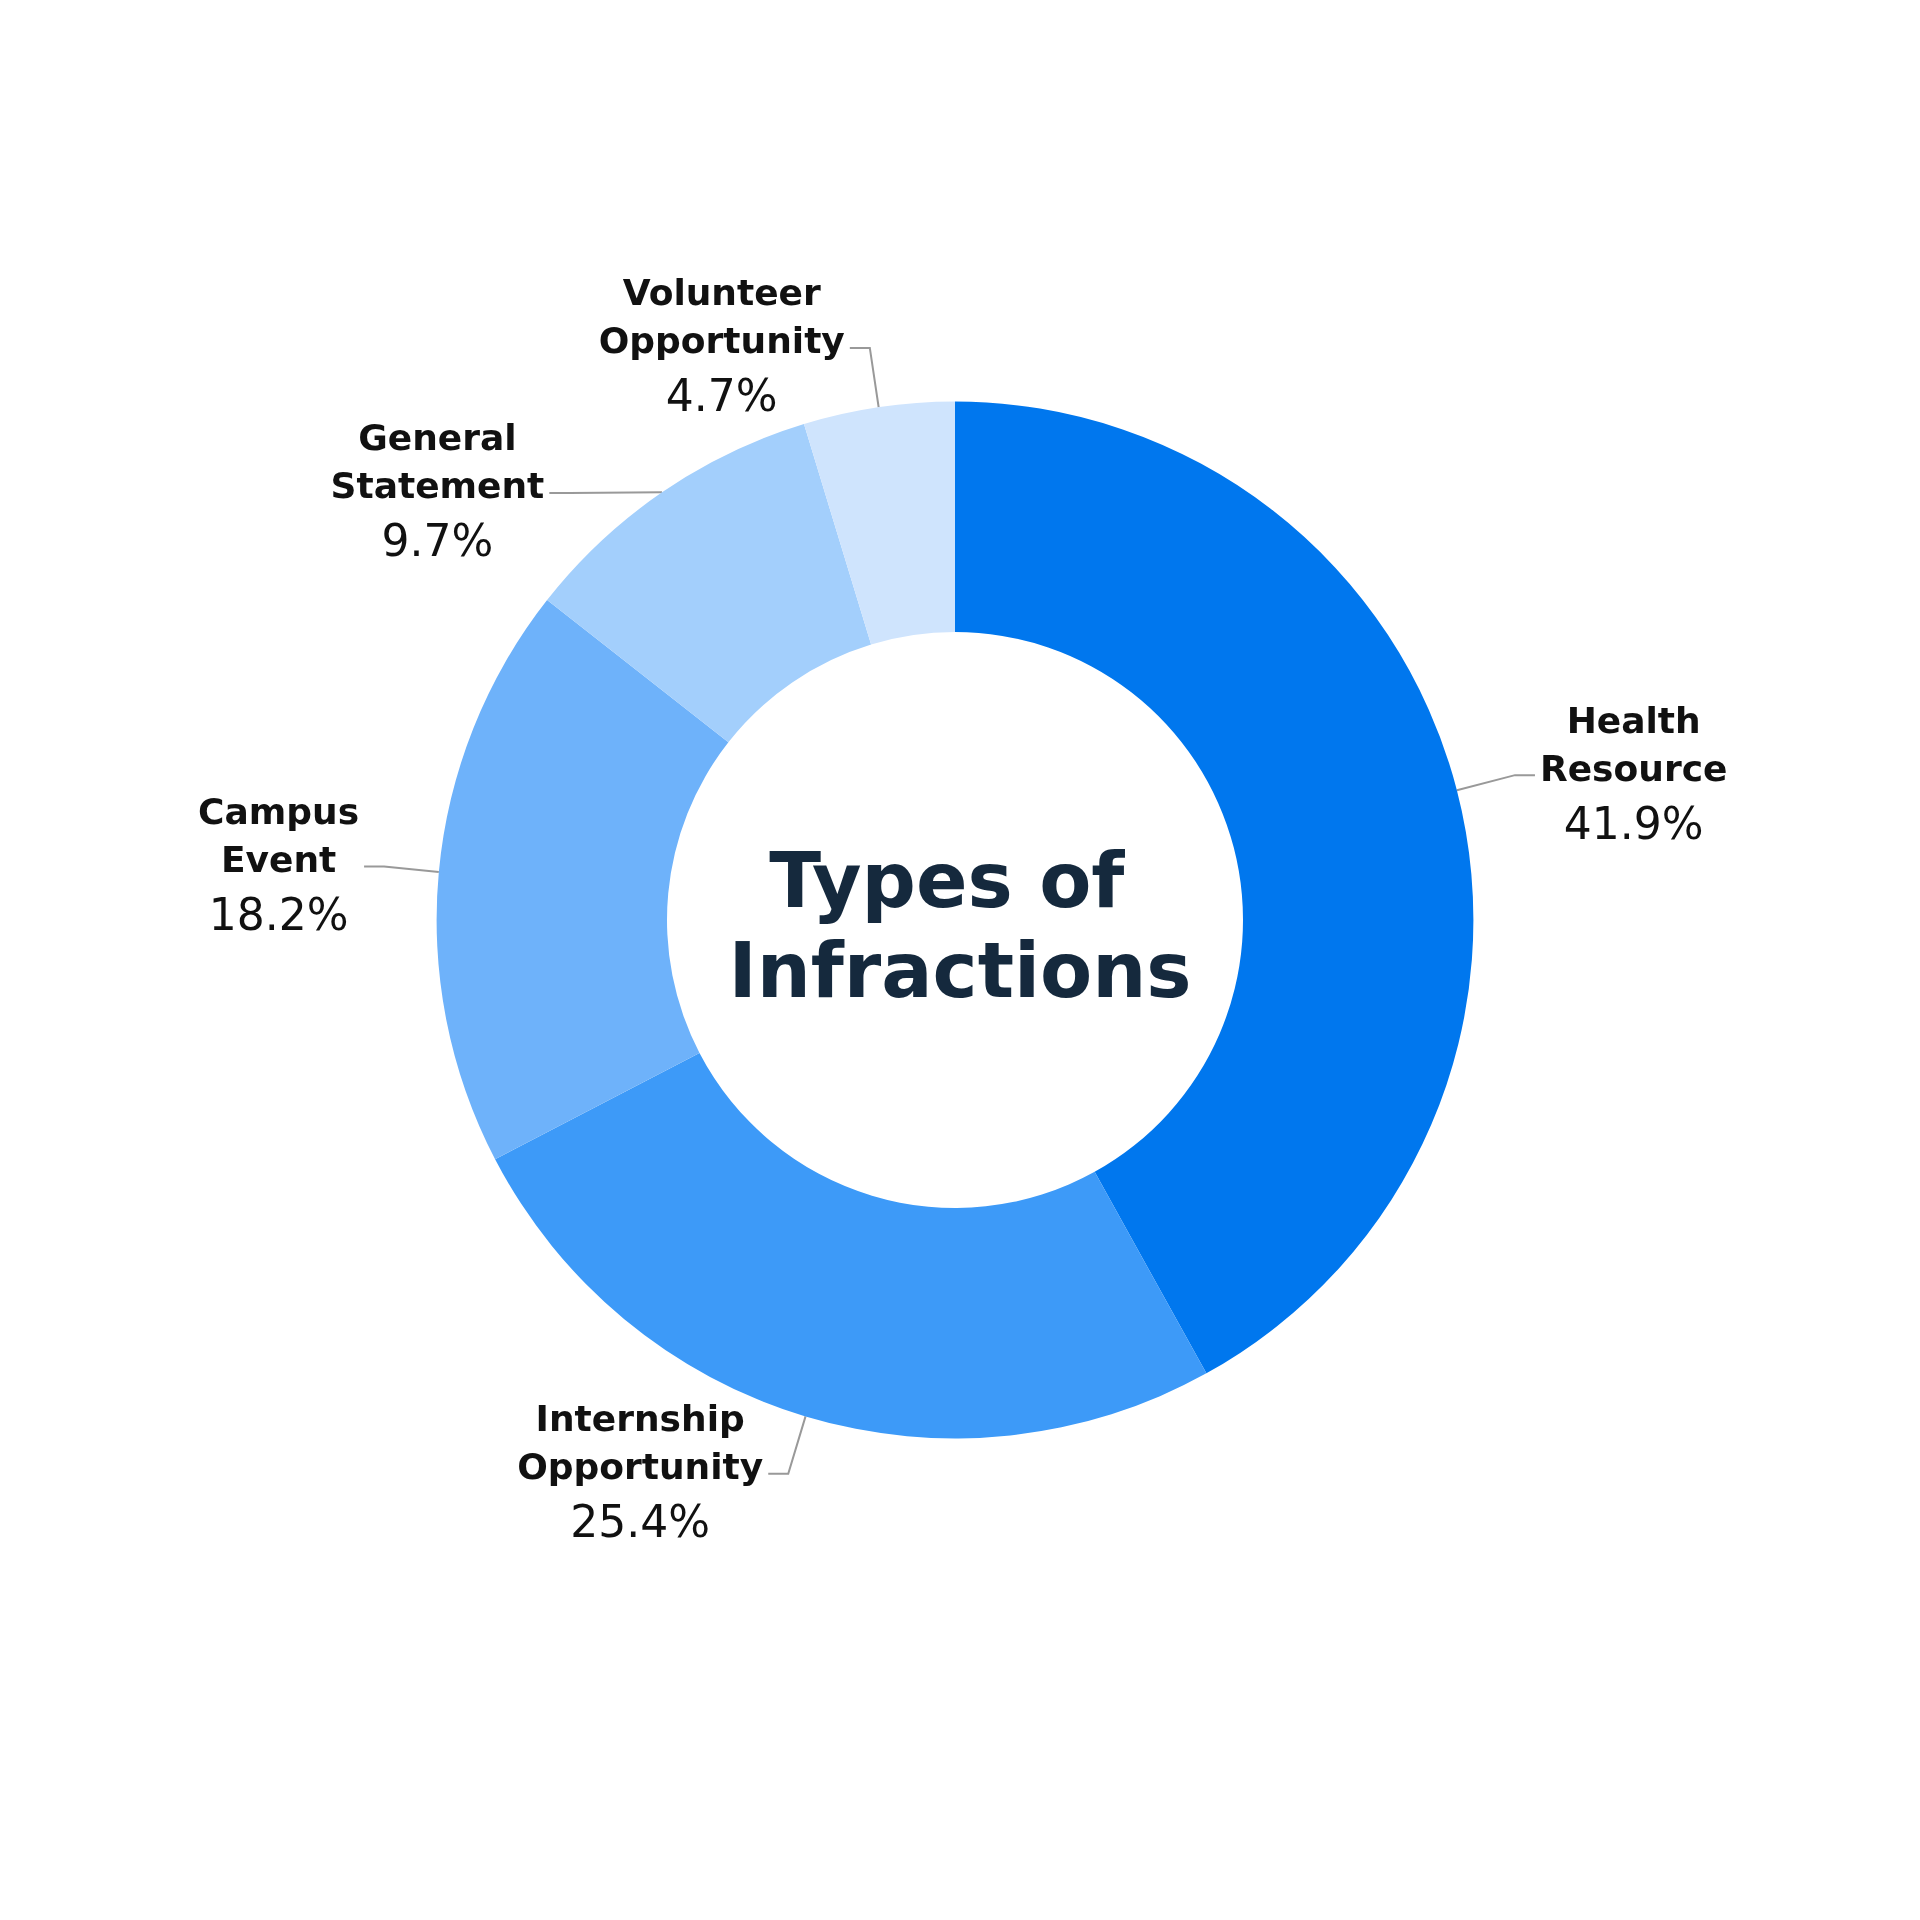 This screenshot has height=1920, width=1920. Describe the element at coordinates (721, 396) in the screenshot. I see `data-label: 4.7%` at that location.